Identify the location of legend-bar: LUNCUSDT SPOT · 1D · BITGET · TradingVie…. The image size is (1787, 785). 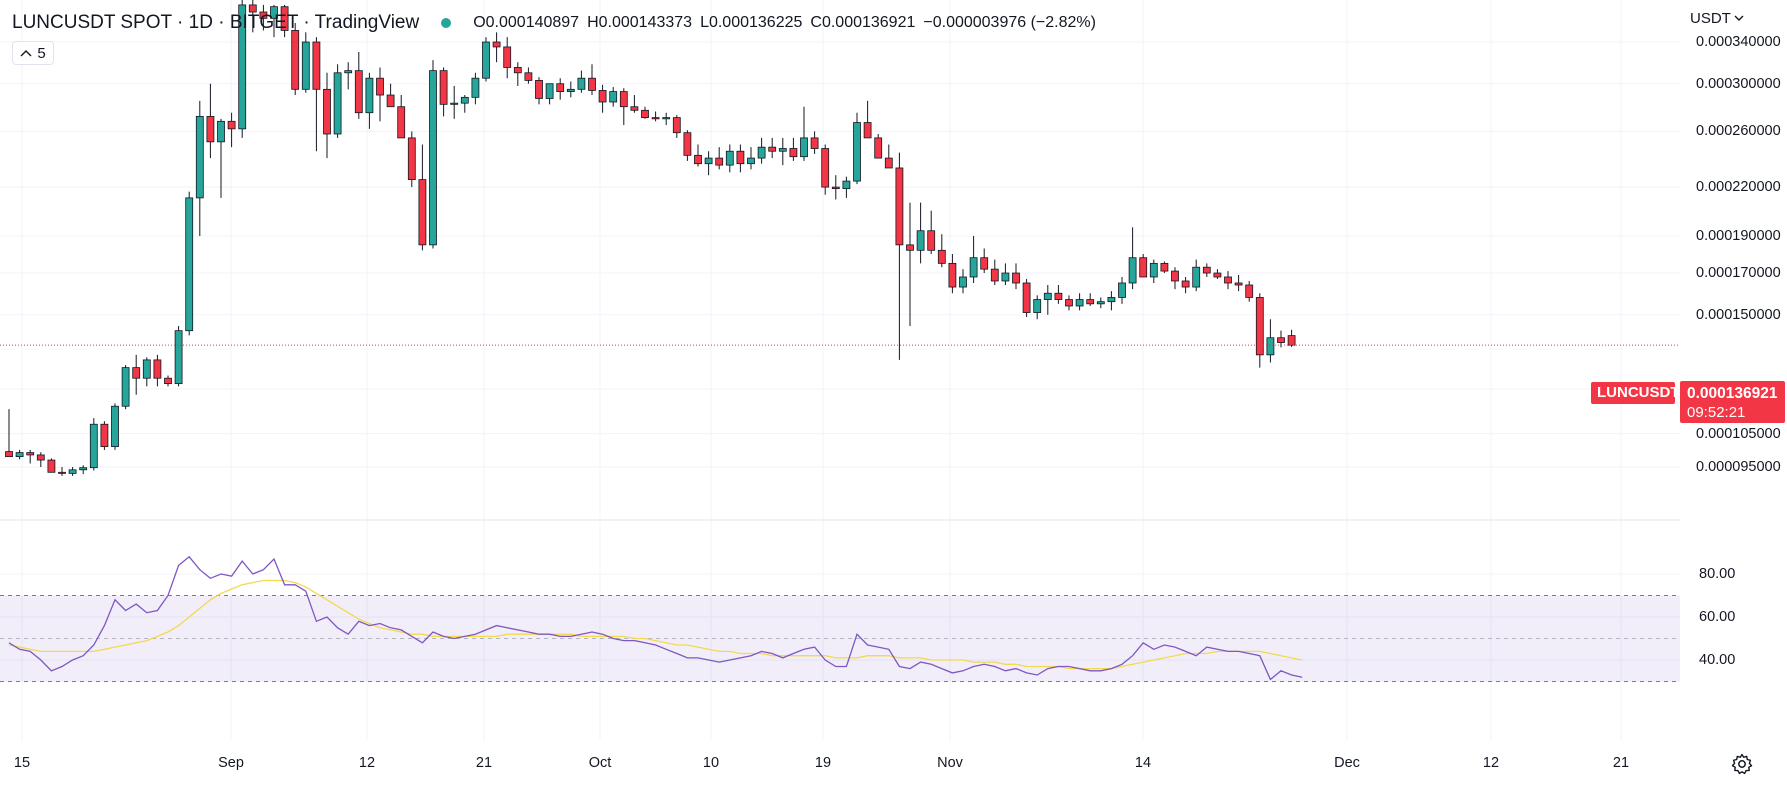
(554, 23).